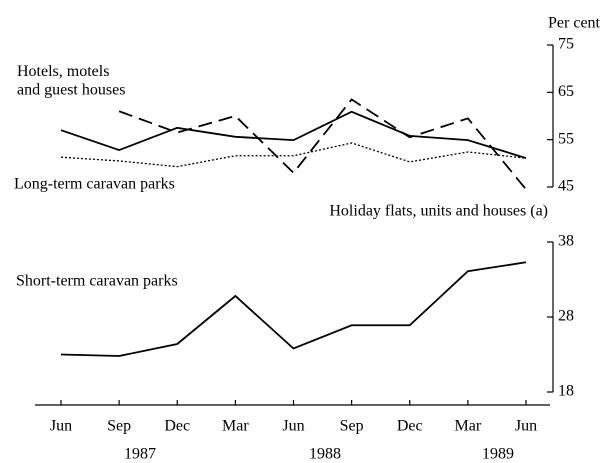  What do you see at coordinates (140, 454) in the screenshot?
I see `year-label: 1987` at bounding box center [140, 454].